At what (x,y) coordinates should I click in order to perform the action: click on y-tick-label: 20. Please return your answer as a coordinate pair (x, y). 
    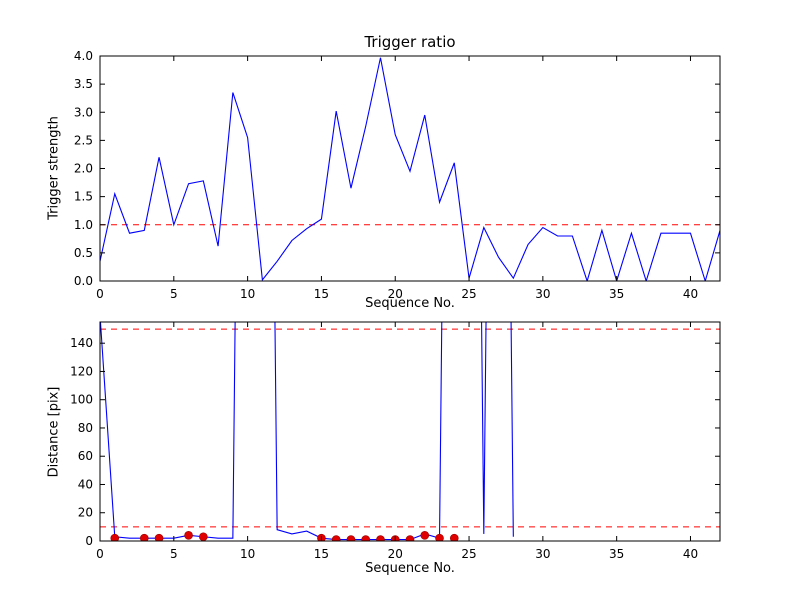
    Looking at the image, I should click on (85, 513).